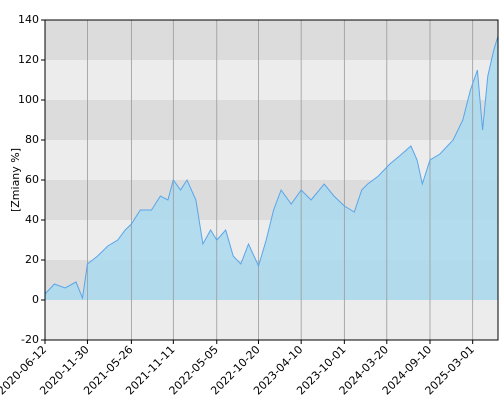 The image size is (500, 404). What do you see at coordinates (28, 99) in the screenshot?
I see `y-tick-label: 100` at bounding box center [28, 99].